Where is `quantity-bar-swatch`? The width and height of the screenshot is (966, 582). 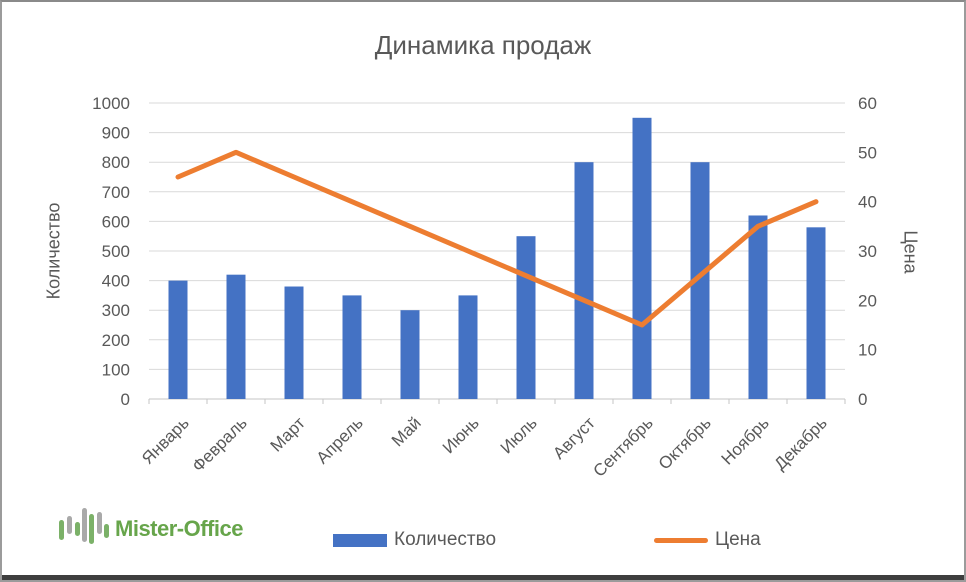 quantity-bar-swatch is located at coordinates (360, 540).